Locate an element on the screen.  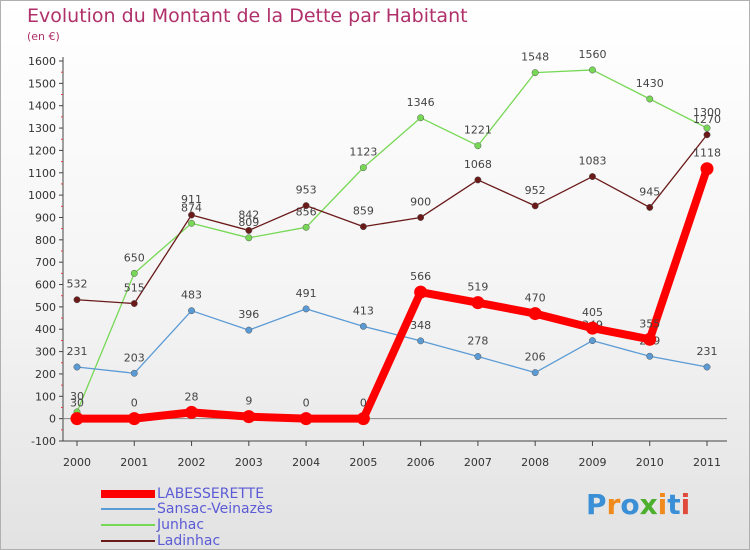
data-label: 483 is located at coordinates (191, 295).